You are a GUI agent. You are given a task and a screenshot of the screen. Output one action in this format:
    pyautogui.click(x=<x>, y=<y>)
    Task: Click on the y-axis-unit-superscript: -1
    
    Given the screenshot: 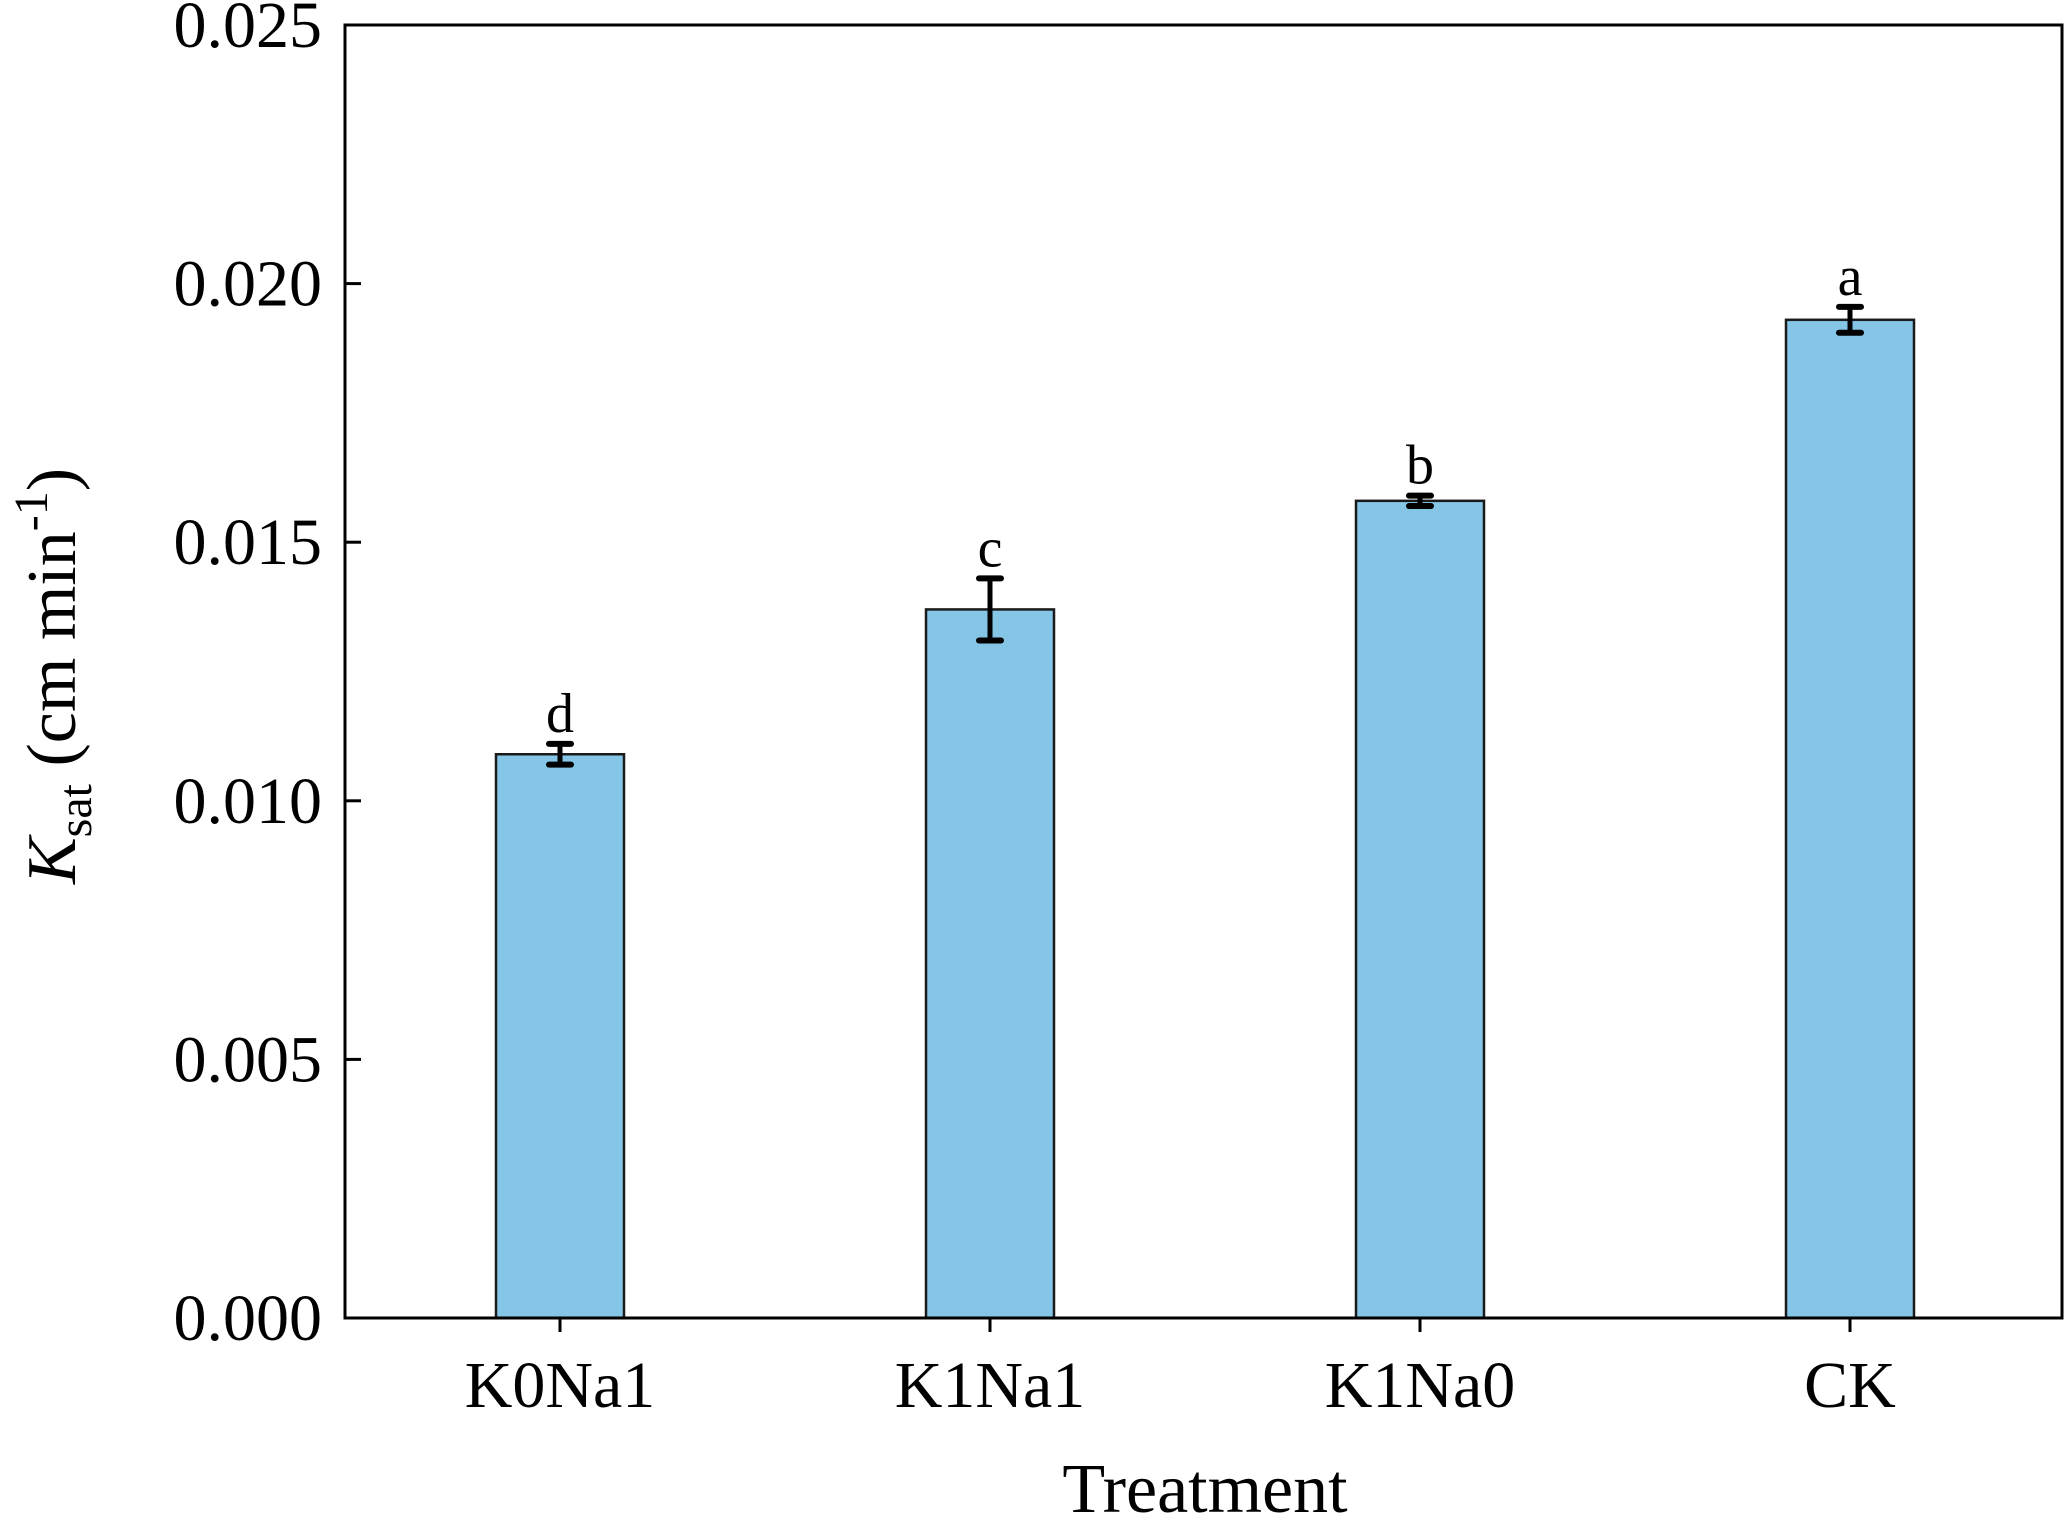 What is the action you would take?
    pyautogui.click(x=31, y=511)
    